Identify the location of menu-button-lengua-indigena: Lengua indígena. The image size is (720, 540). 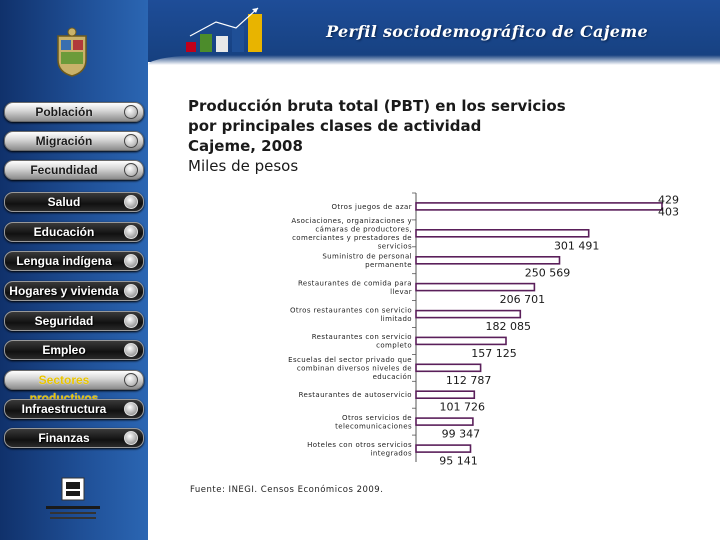
(74, 261).